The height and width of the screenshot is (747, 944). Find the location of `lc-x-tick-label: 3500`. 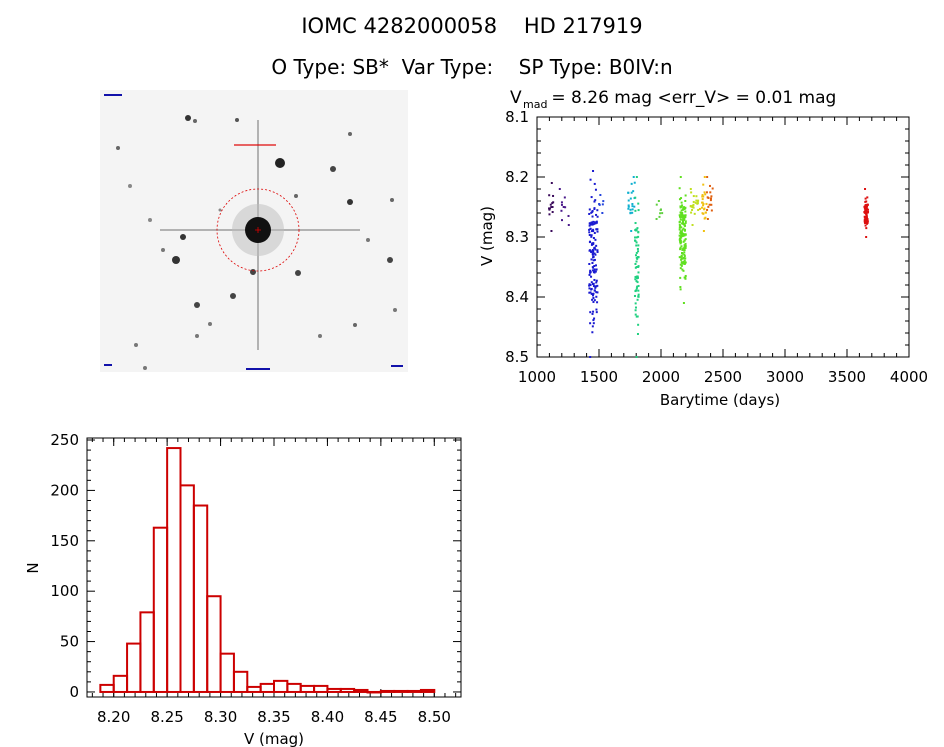

lc-x-tick-label: 3500 is located at coordinates (847, 377).